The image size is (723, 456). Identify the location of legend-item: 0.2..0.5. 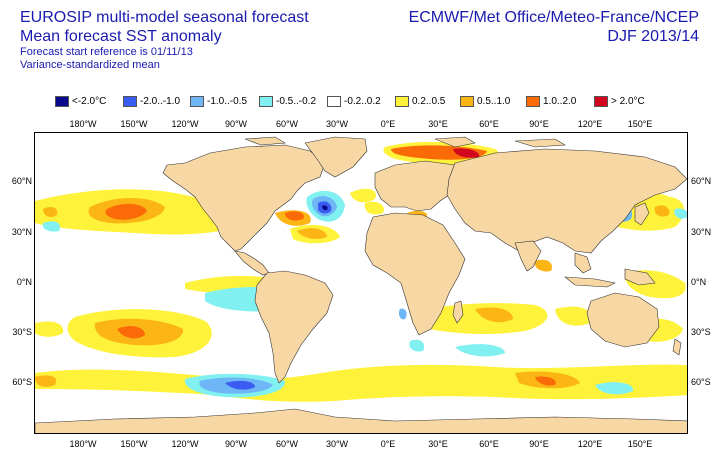
(420, 101).